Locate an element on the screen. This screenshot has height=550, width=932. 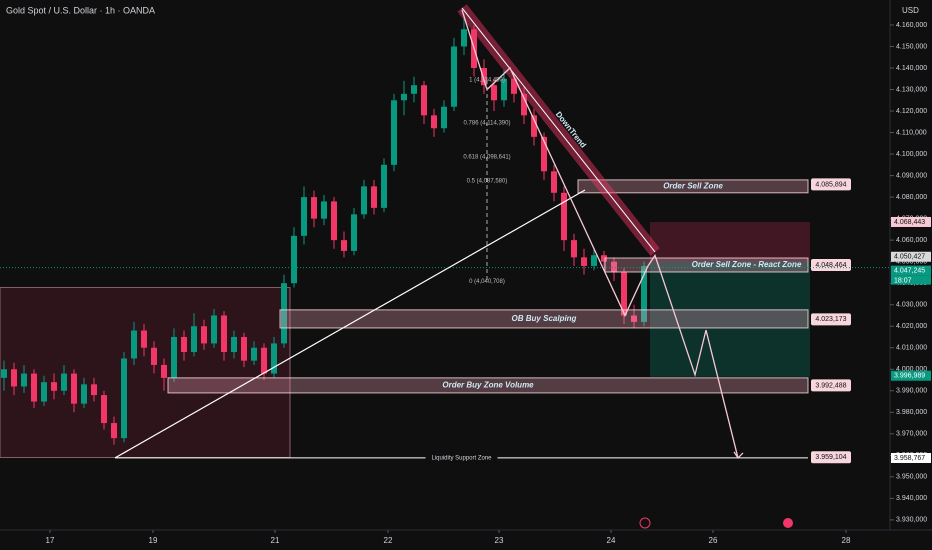
y-tick-label: 4.120,000 is located at coordinates (911, 111).